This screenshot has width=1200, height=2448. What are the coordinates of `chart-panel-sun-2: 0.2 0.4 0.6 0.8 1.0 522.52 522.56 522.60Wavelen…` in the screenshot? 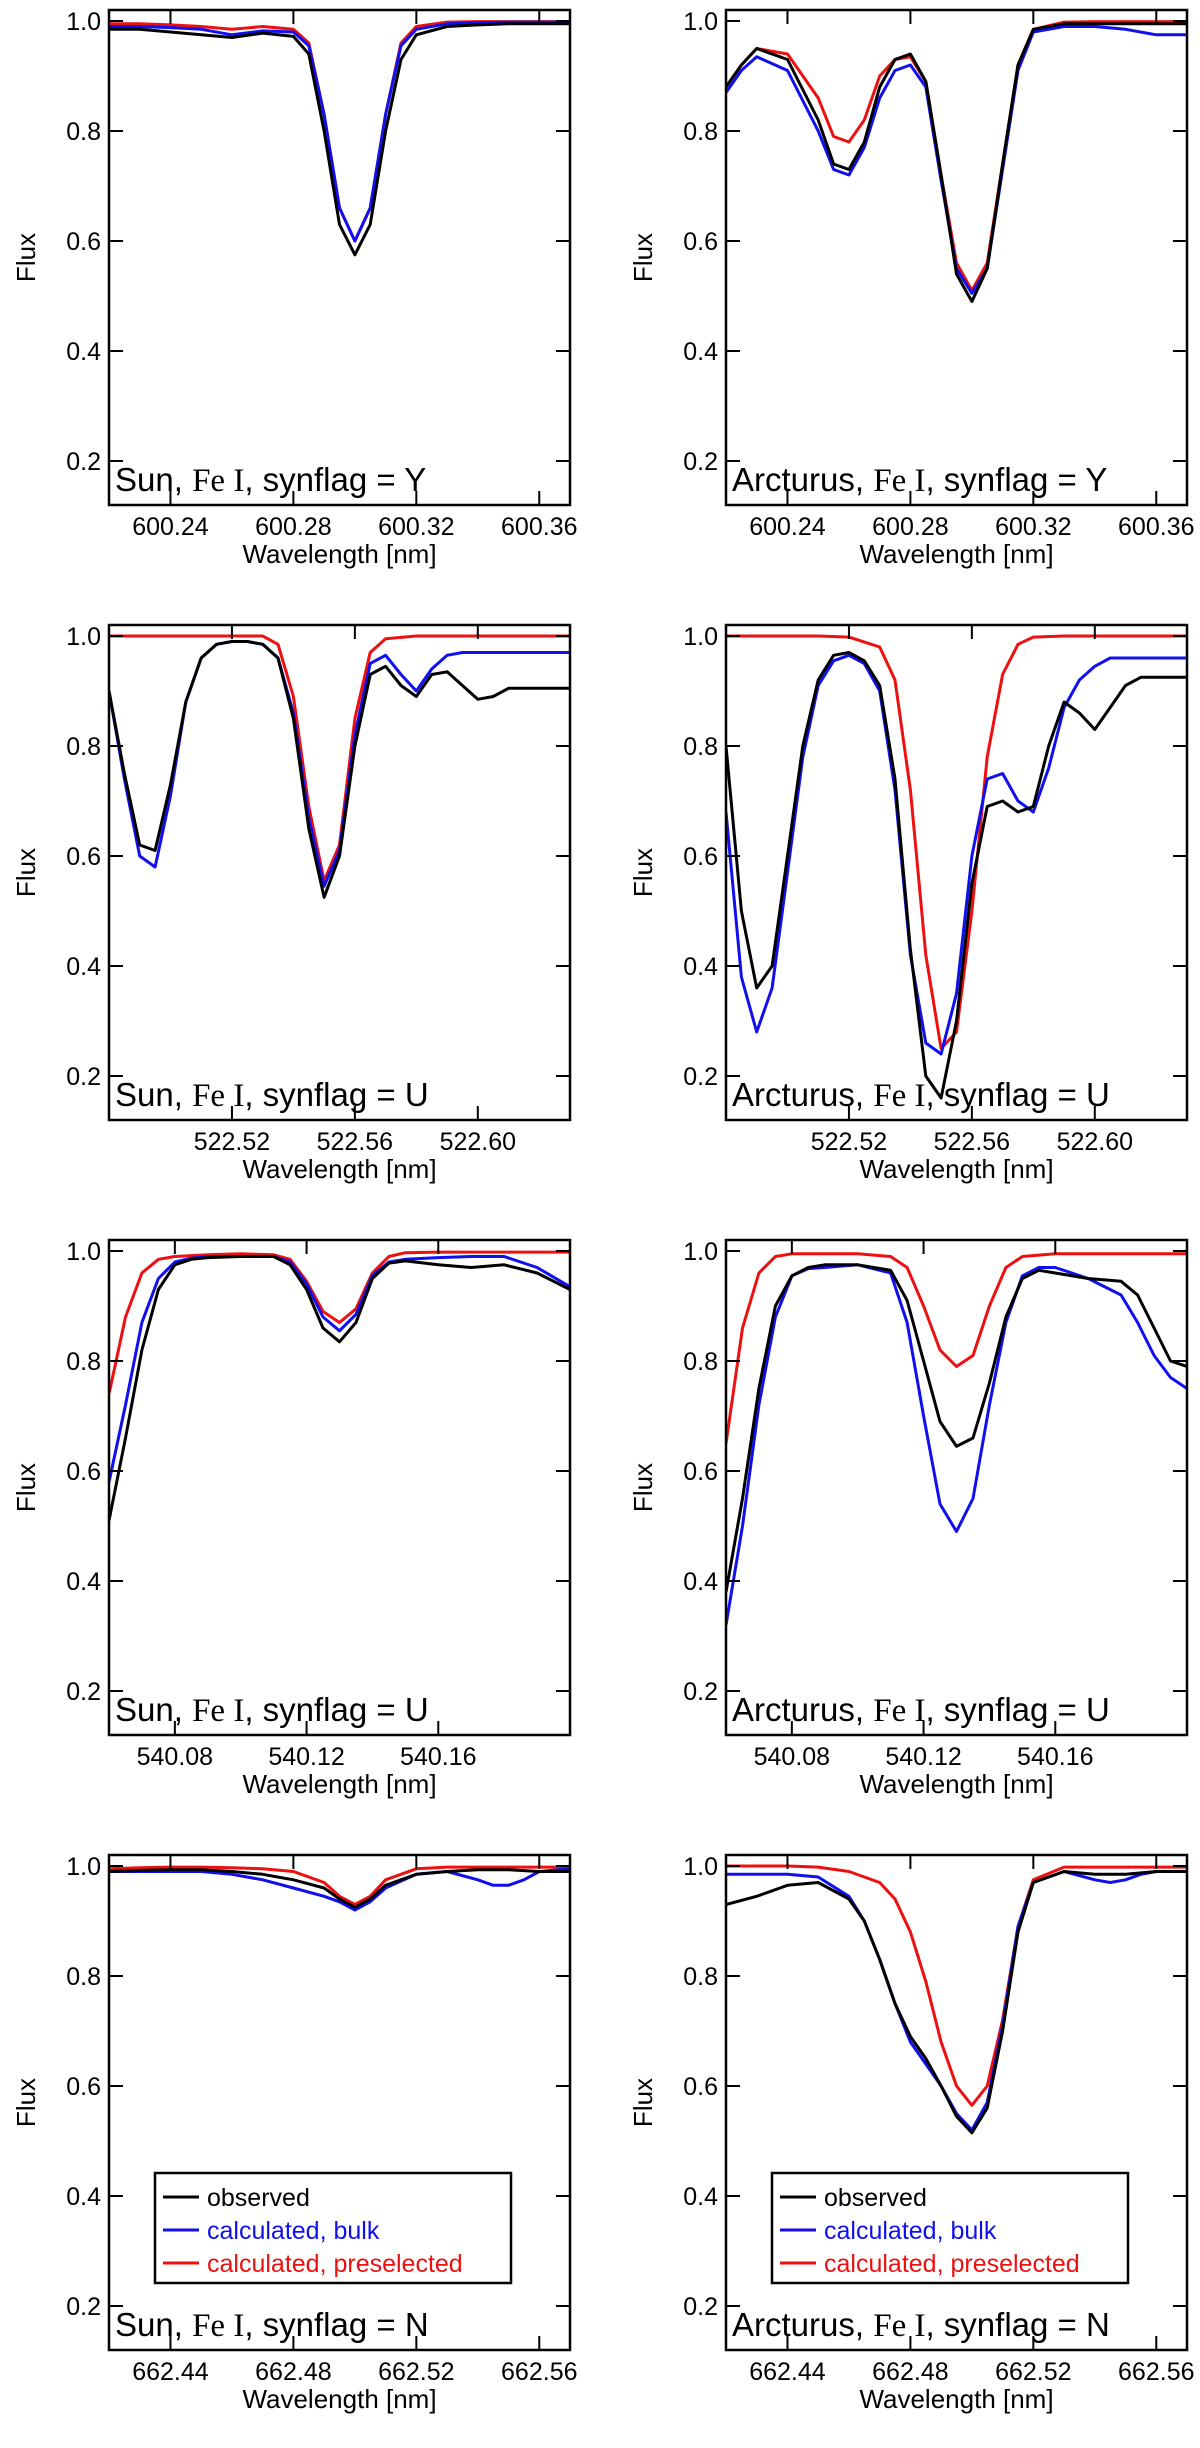 It's located at (291, 903).